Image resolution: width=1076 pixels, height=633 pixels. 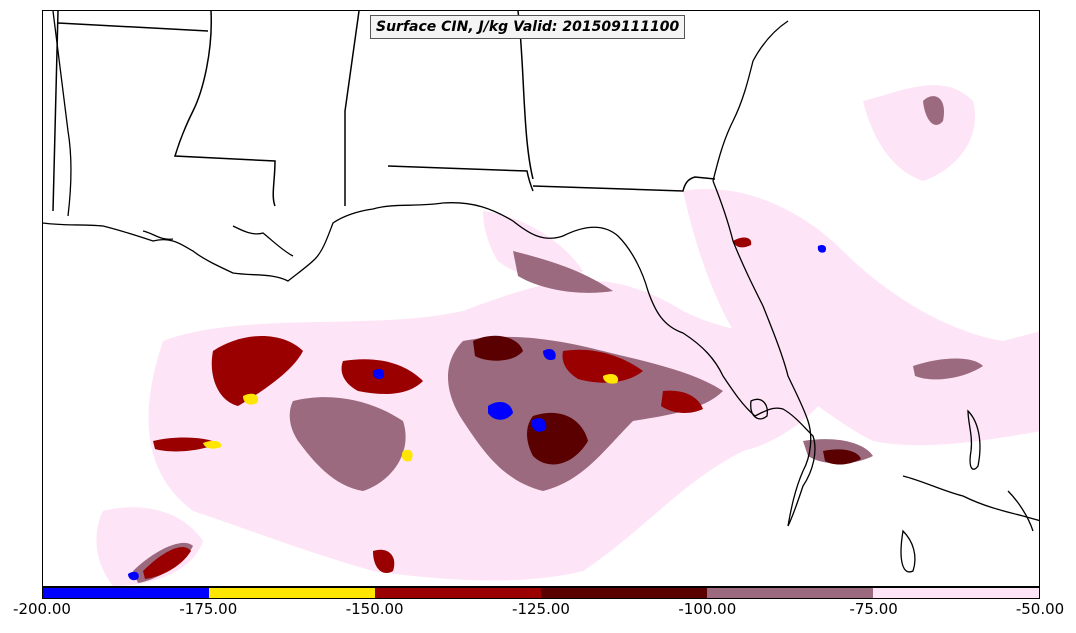 What do you see at coordinates (541, 609) in the screenshot?
I see `colorbar-tick-label: -125.00` at bounding box center [541, 609].